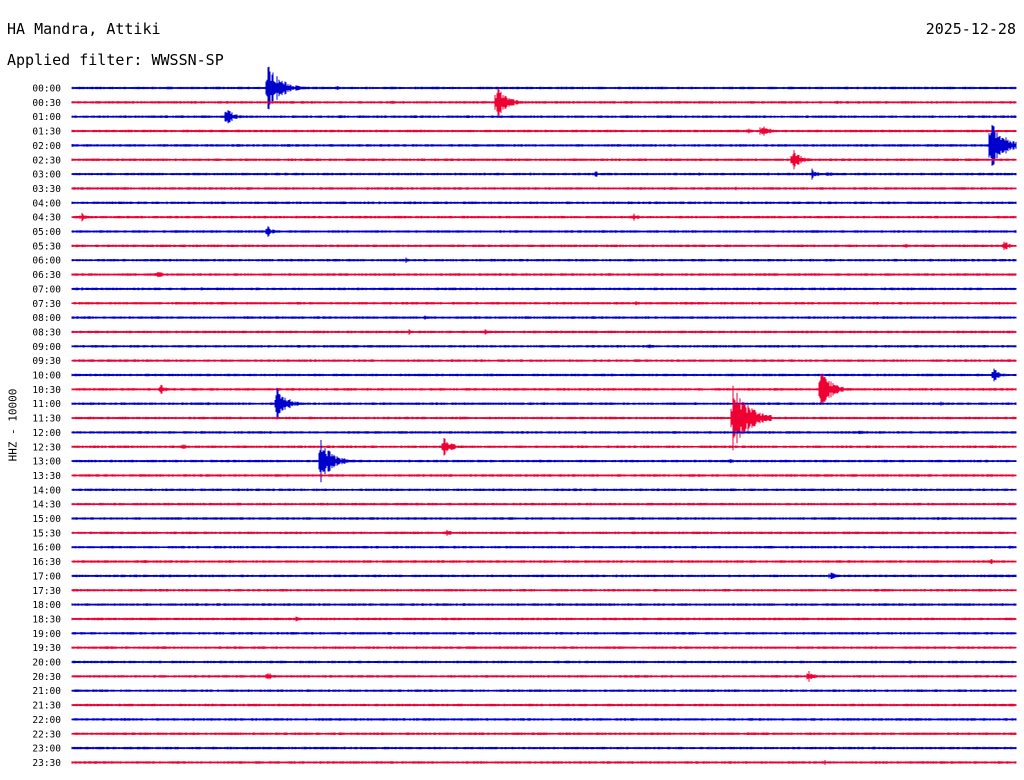 The width and height of the screenshot is (1024, 780). Describe the element at coordinates (46, 691) in the screenshot. I see `row-time-label: 21:00` at that location.